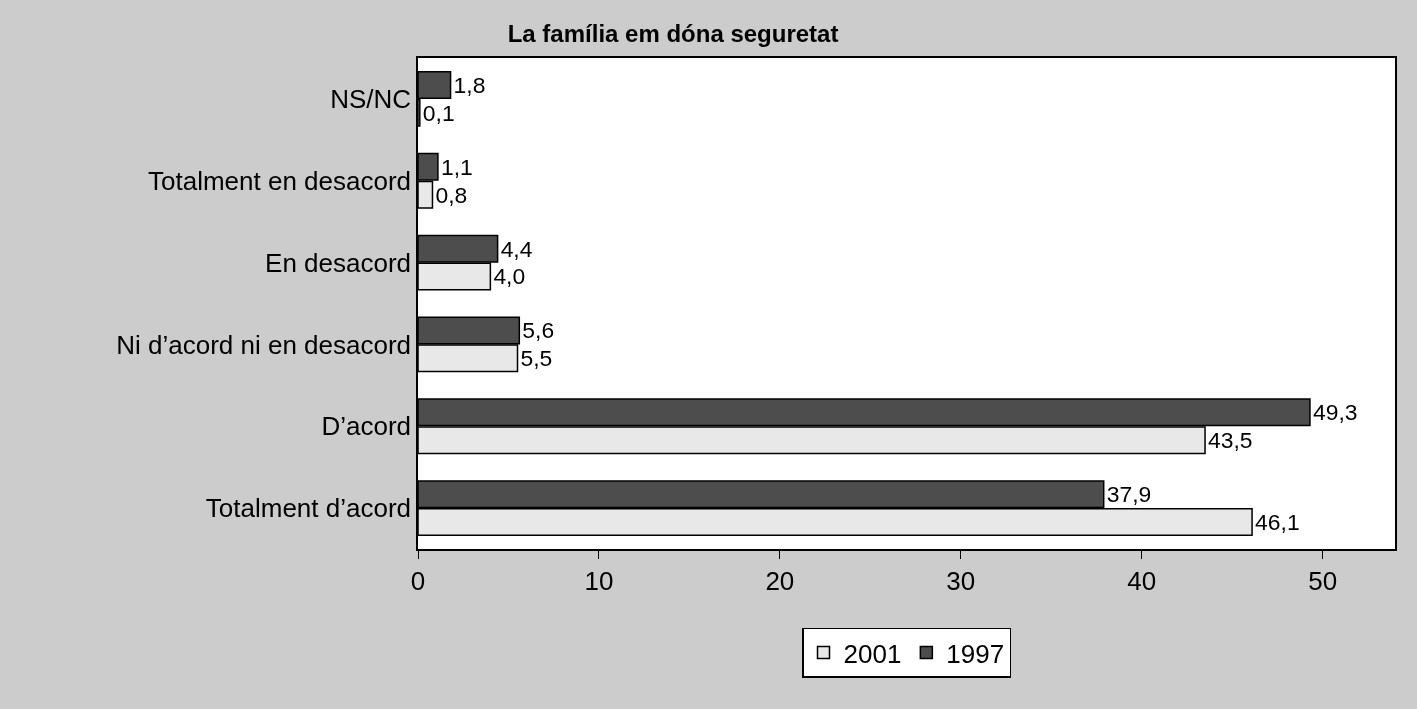  I want to click on x-tick-label: 40, so click(1142, 580).